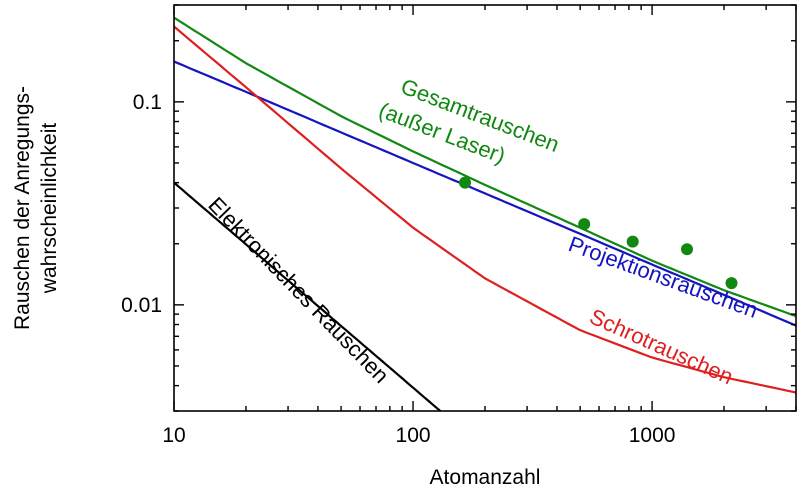 This screenshot has width=800, height=494. What do you see at coordinates (485, 477) in the screenshot?
I see `x-axis-label: Atomanzahl` at bounding box center [485, 477].